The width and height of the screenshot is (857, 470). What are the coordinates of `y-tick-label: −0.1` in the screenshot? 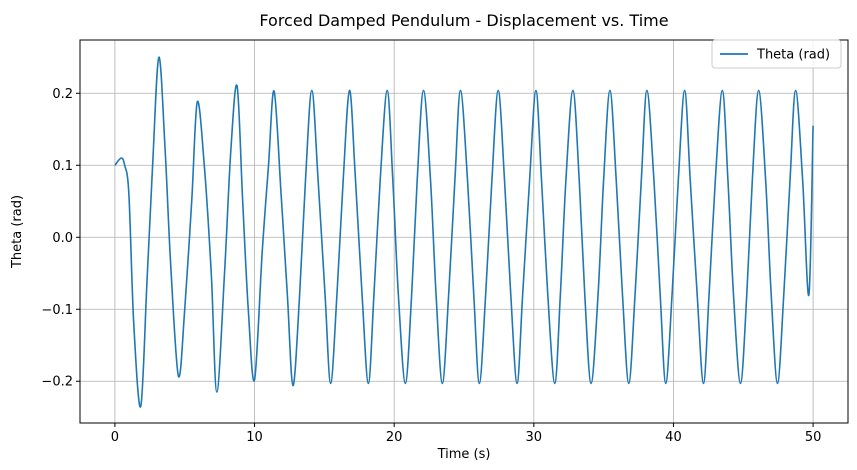 It's located at (57, 310).